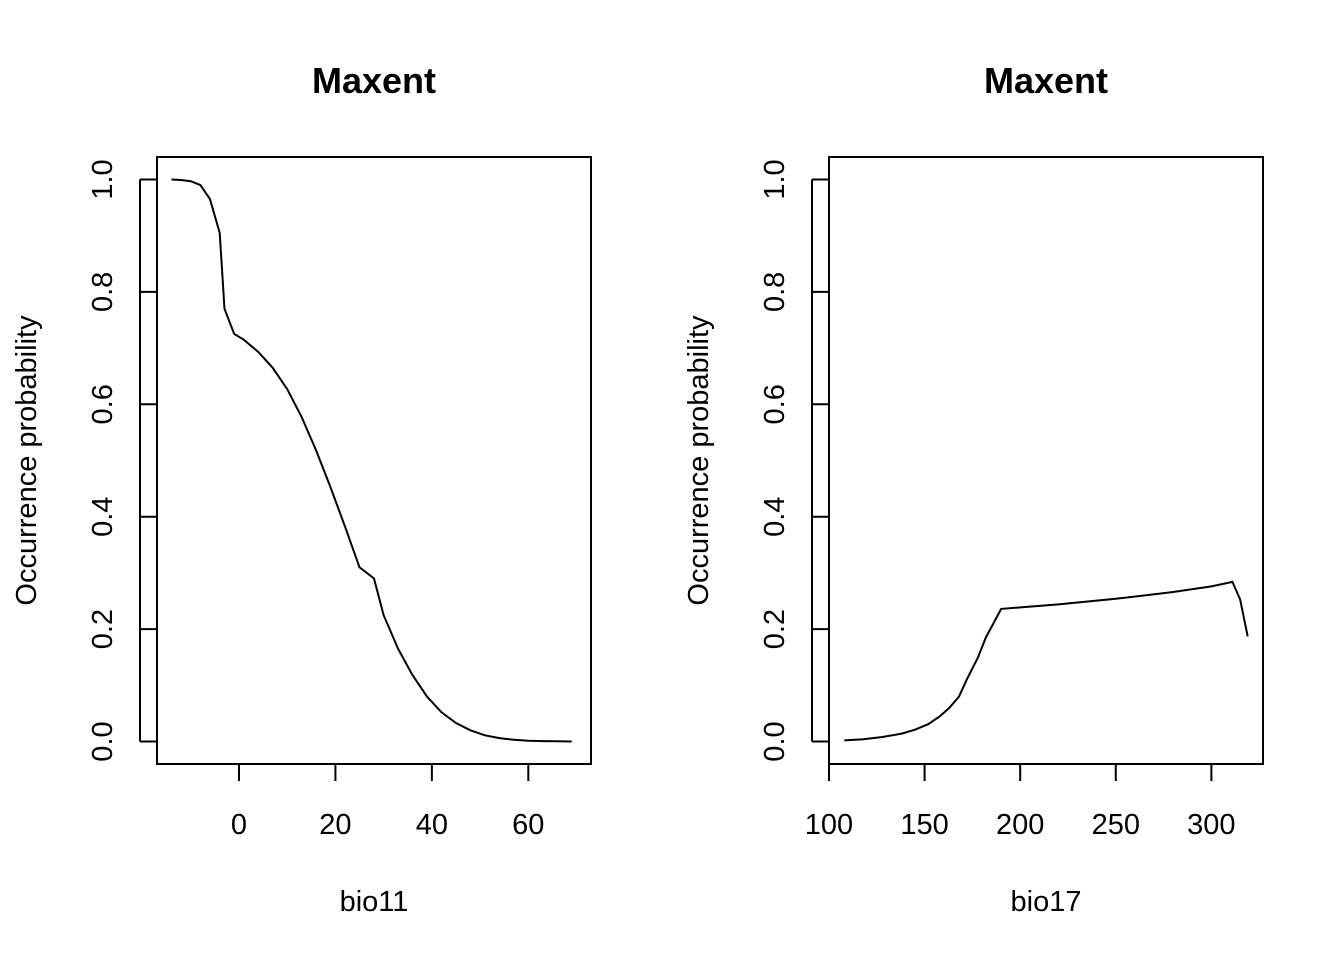  I want to click on x-tick-label: 150, so click(924, 825).